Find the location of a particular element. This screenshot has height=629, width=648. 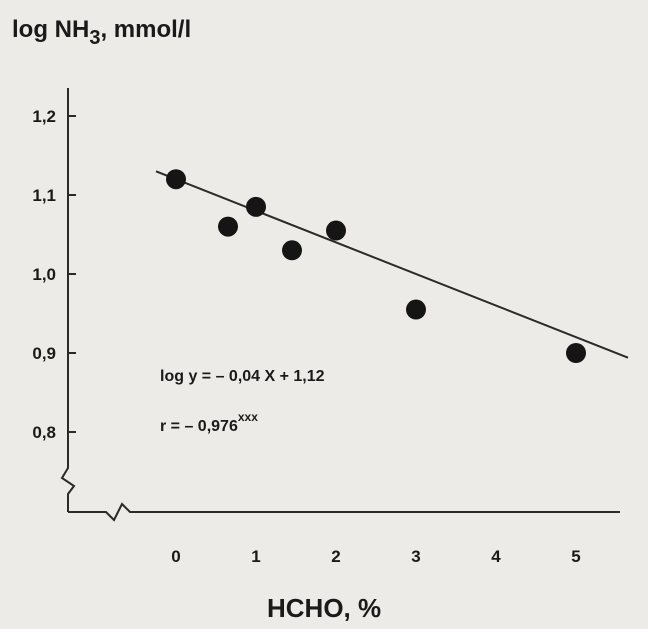

correlation-significance: xxx is located at coordinates (248, 417).